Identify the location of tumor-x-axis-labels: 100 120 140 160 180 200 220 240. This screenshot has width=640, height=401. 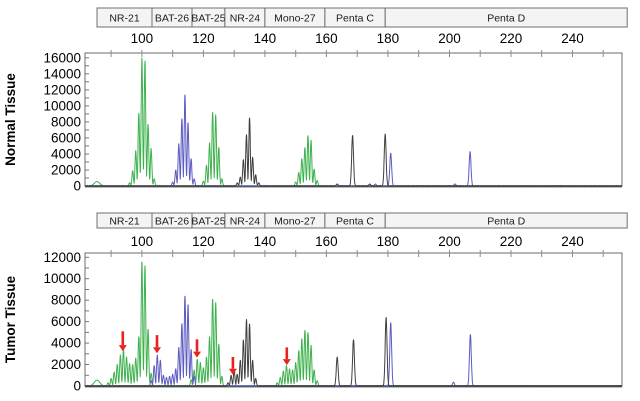
(357, 241).